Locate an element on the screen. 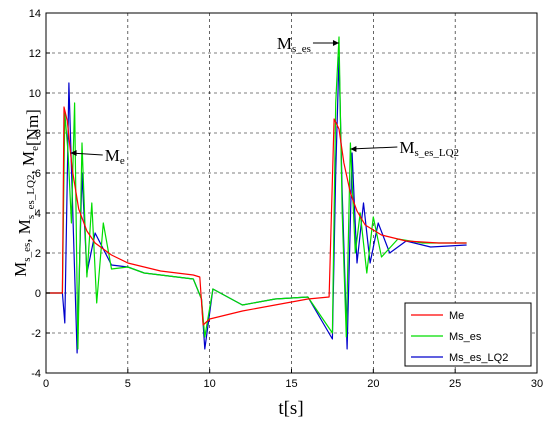 Image resolution: width=543 pixels, height=422 pixels. y-tick-label: 10 is located at coordinates (35, 94).